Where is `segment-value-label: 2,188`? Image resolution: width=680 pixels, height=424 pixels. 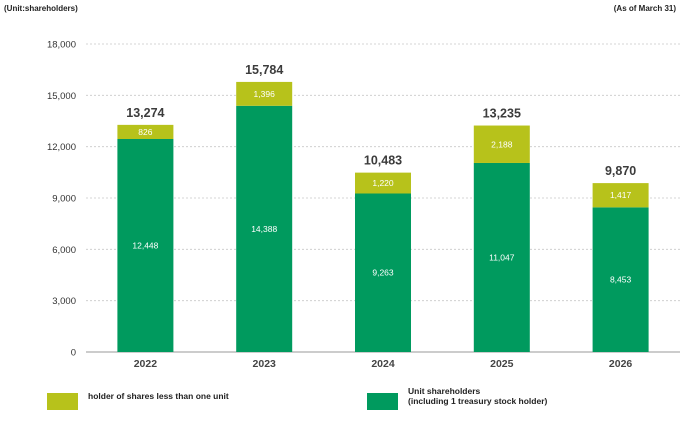 segment-value-label: 2,188 is located at coordinates (502, 144).